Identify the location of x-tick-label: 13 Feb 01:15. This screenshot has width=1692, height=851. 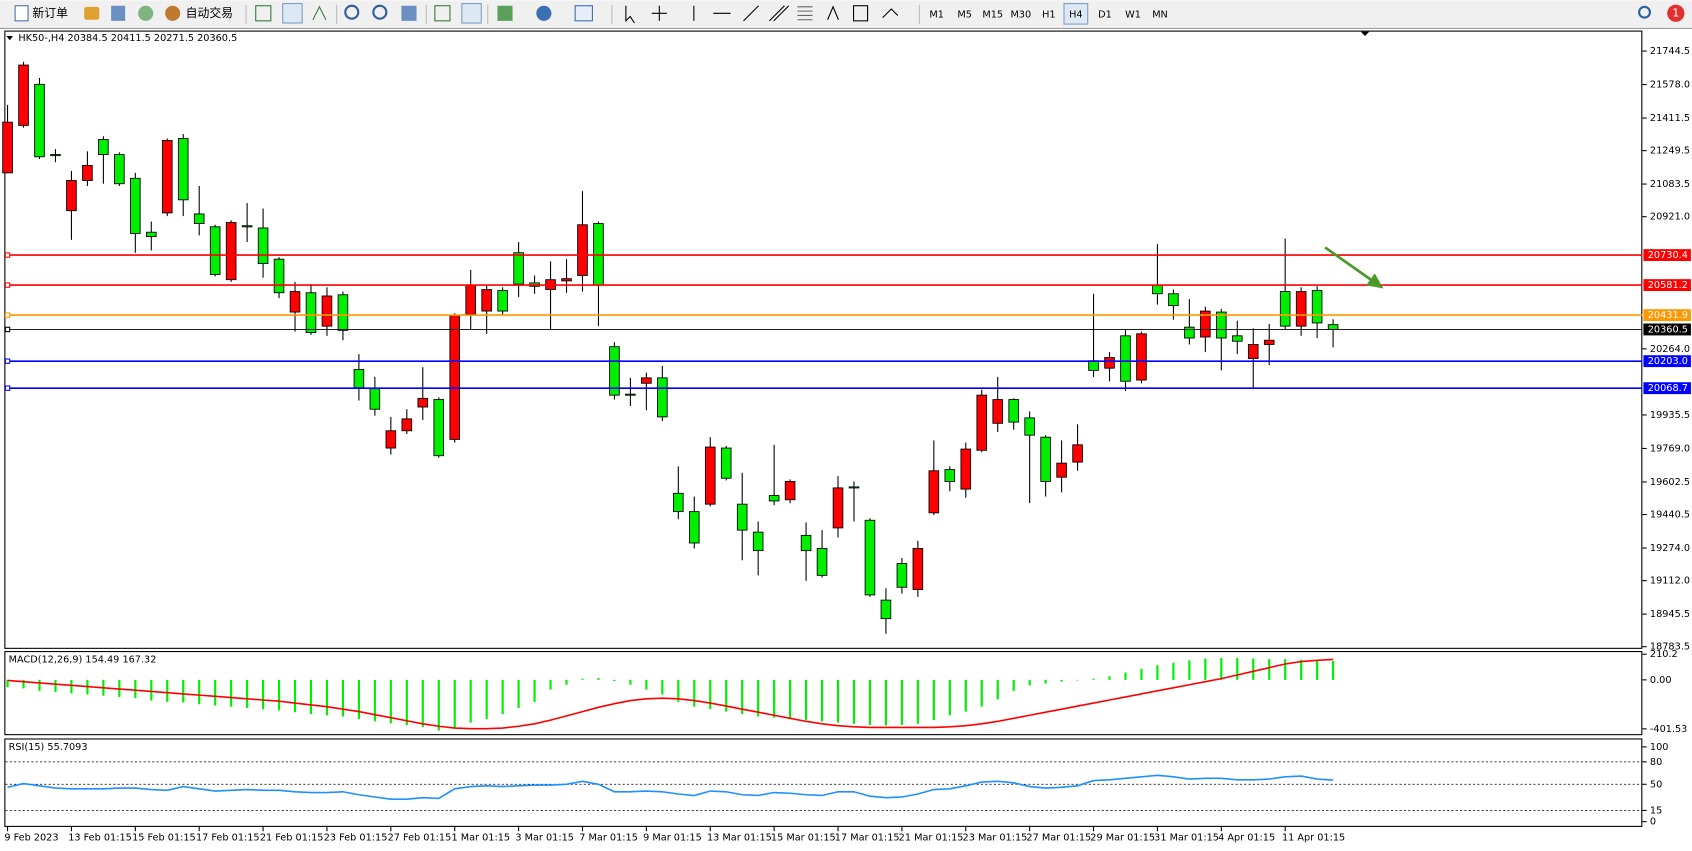
(100, 838).